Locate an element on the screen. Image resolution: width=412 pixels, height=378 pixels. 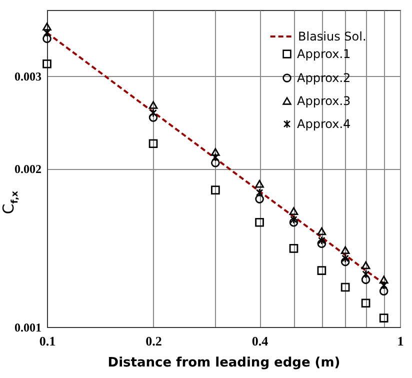
legend-label: Approx.2 is located at coordinates (324, 78).